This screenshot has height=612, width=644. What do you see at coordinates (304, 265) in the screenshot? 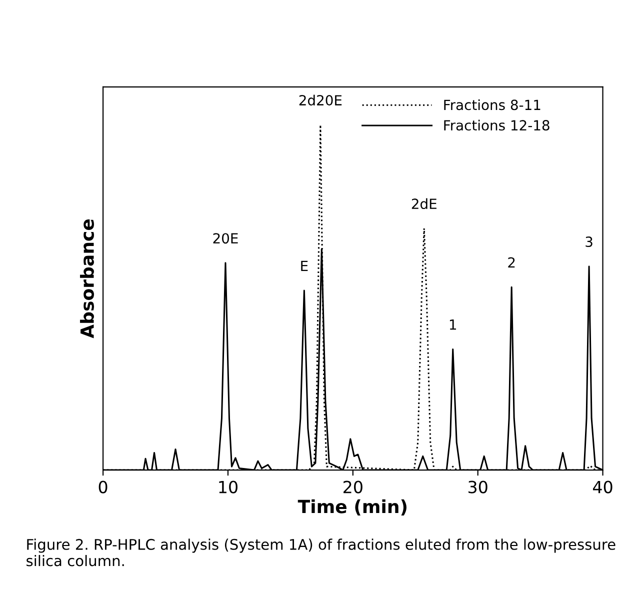
I see `annotation: E` at bounding box center [304, 265].